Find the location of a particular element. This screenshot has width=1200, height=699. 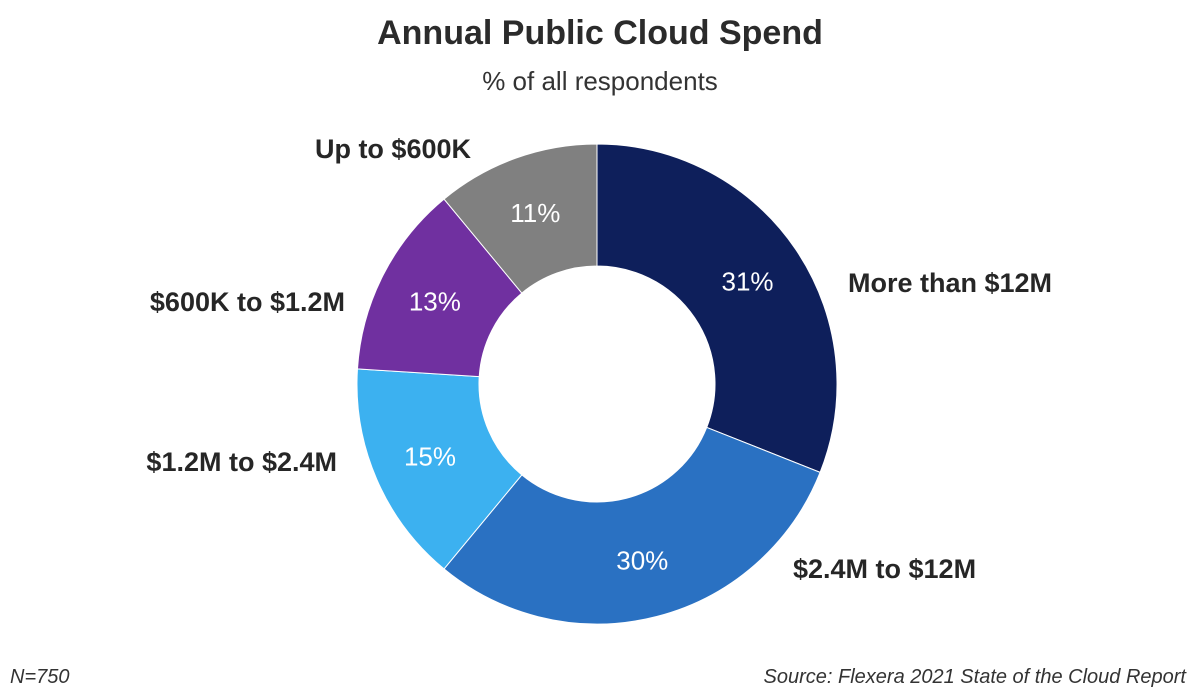

slice-more-than-12m is located at coordinates (717, 308).